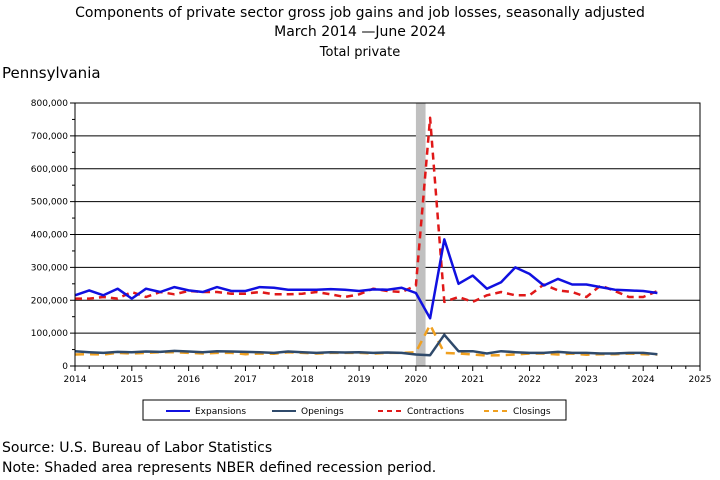 Image resolution: width=720 pixels, height=480 pixels. What do you see at coordinates (532, 412) in the screenshot?
I see `legend-label-closings: Closings` at bounding box center [532, 412].